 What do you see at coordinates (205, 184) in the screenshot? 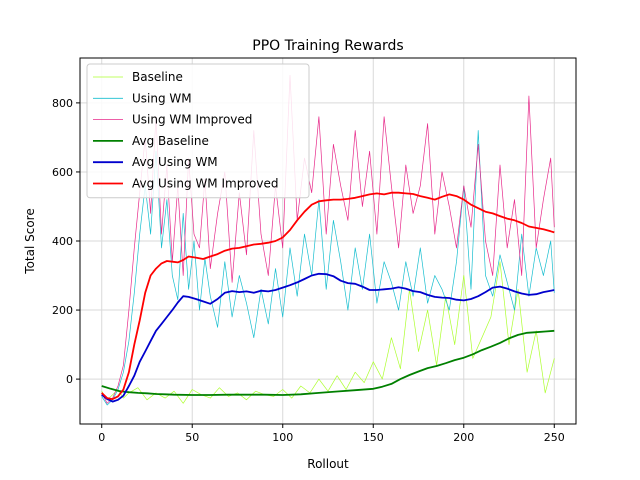
I see `legend-label: Avg Using WM Improved` at bounding box center [205, 184].